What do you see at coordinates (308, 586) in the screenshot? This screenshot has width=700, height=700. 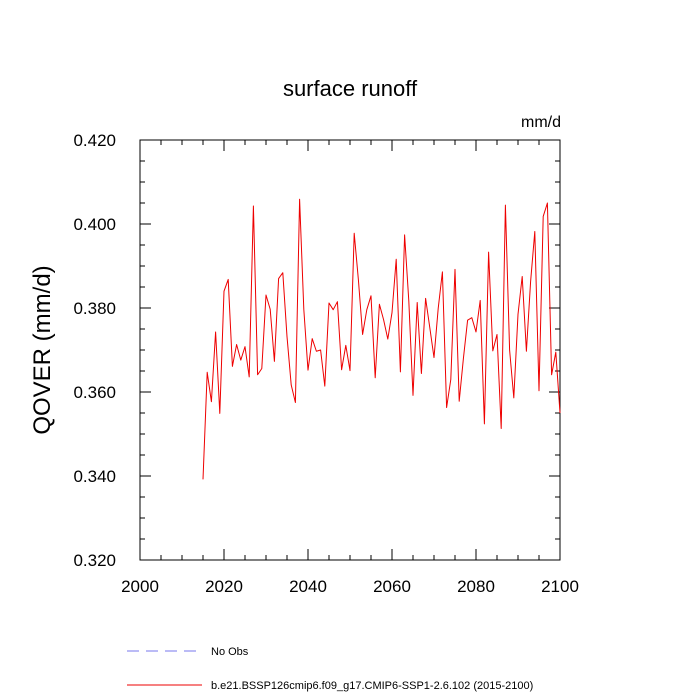 I see `x-tick-label: 2040` at bounding box center [308, 586].